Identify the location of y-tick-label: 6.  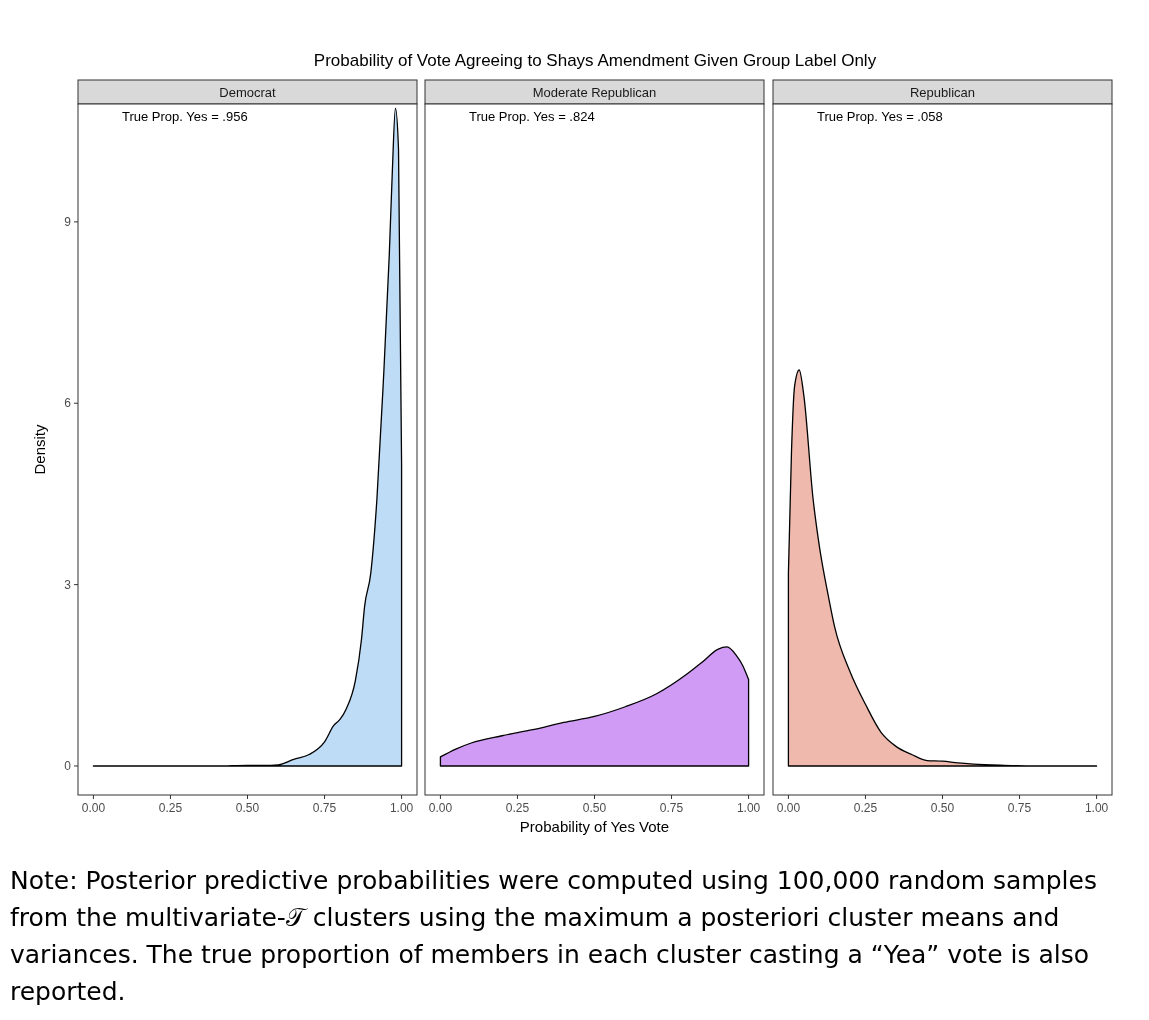
(68, 403).